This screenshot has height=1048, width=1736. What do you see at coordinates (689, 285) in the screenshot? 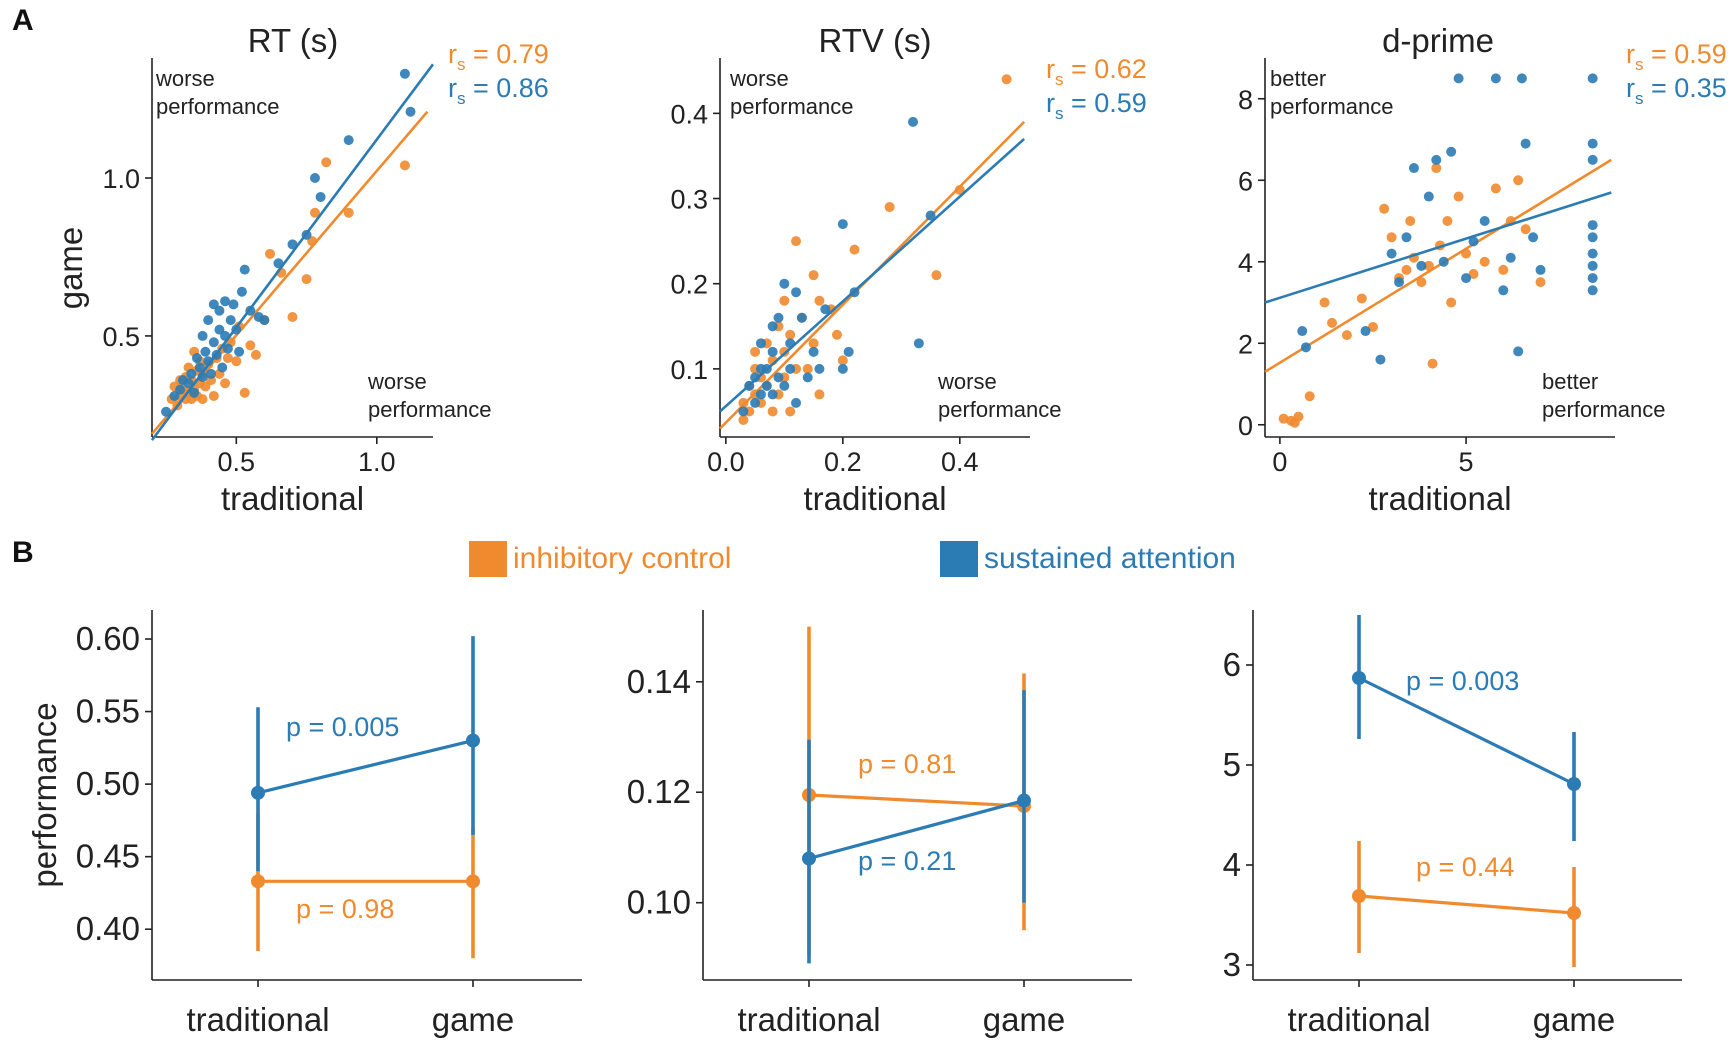
I see `scatter-rtv-s-ytick-label: 0.2` at bounding box center [689, 285].